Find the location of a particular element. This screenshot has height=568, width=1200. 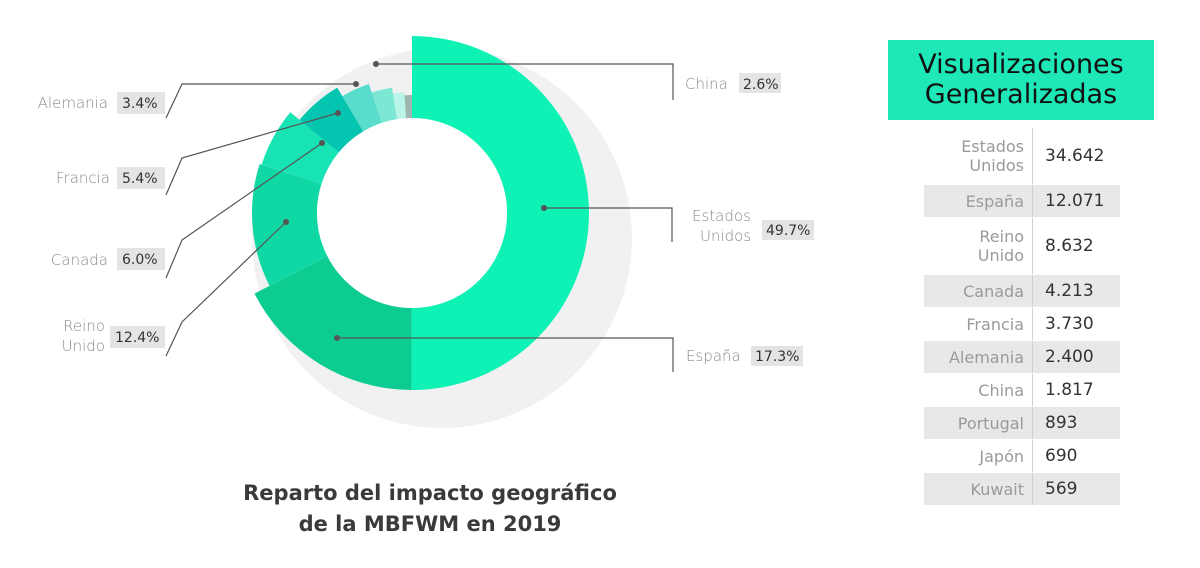

value-cell: 893 is located at coordinates (1076, 423).